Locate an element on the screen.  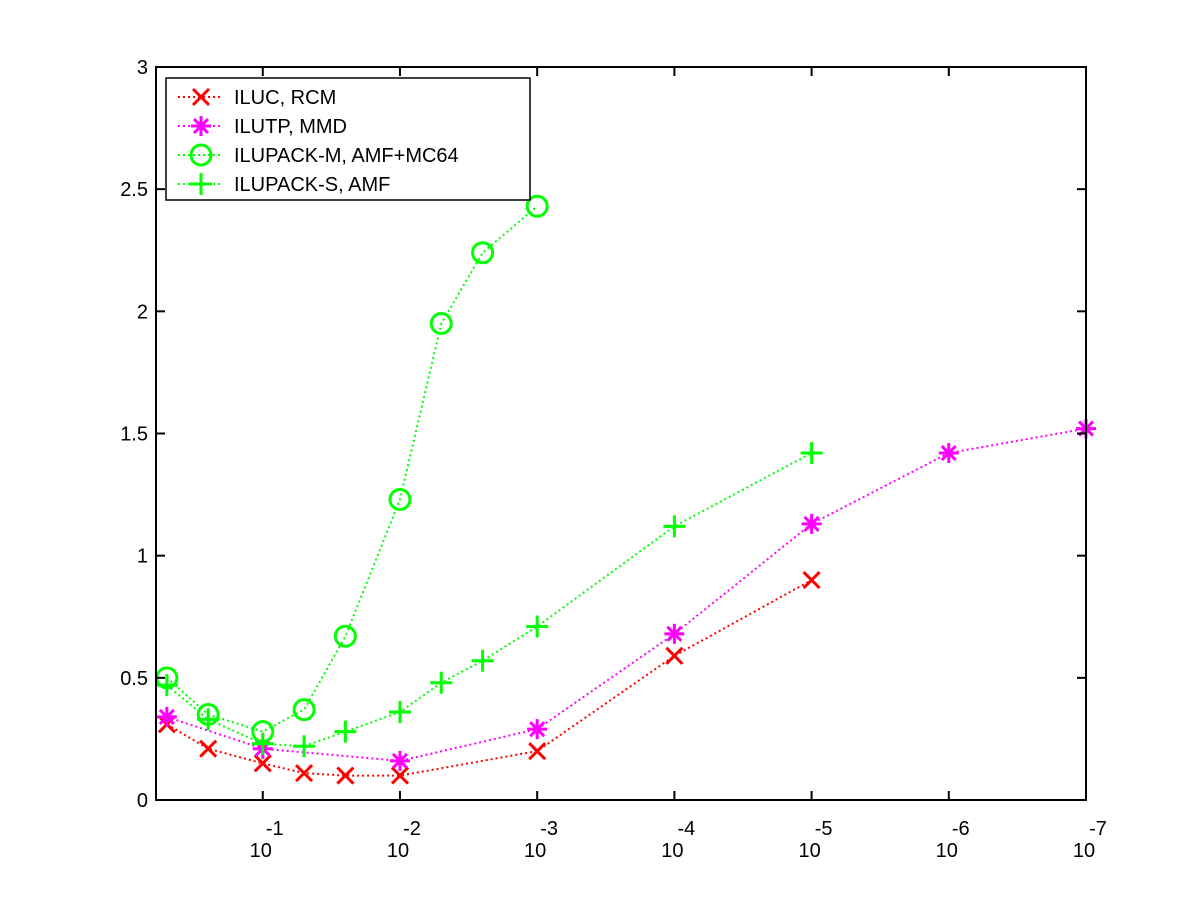
y-tick-label: 0 is located at coordinates (142, 801).